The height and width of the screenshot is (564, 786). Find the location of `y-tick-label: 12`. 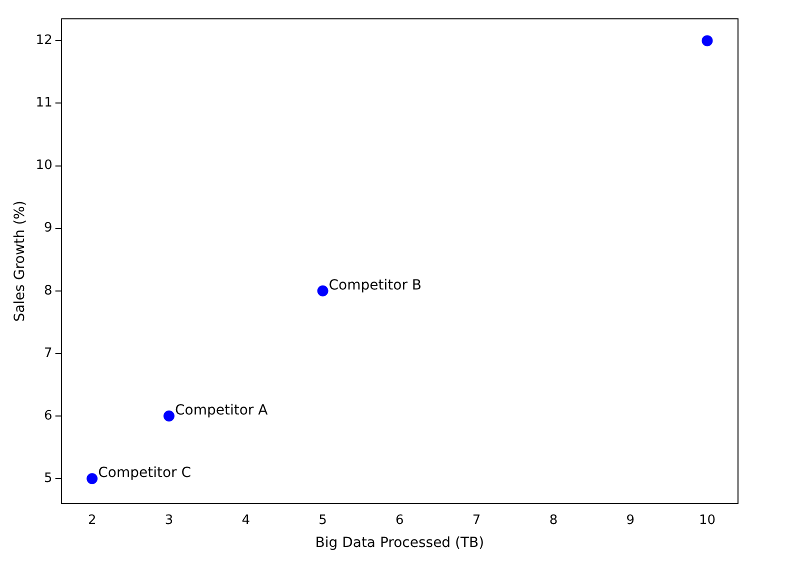

y-tick-label: 12 is located at coordinates (44, 40).